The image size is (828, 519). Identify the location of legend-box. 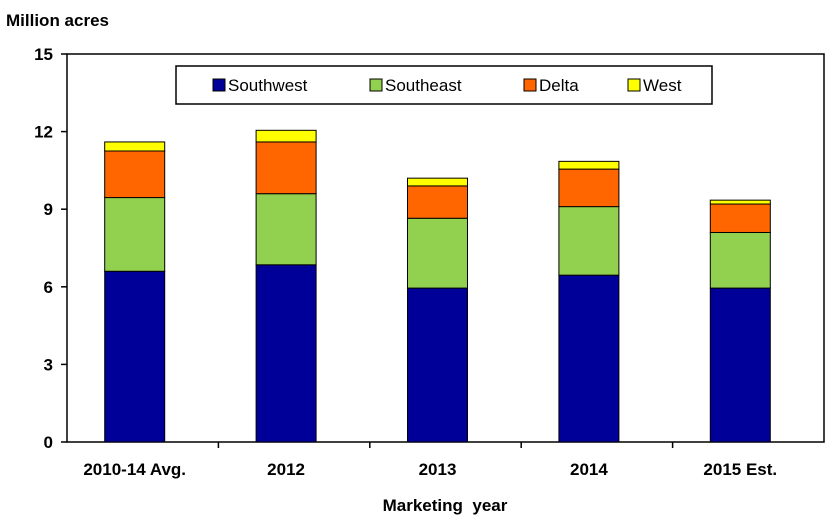
(444, 85).